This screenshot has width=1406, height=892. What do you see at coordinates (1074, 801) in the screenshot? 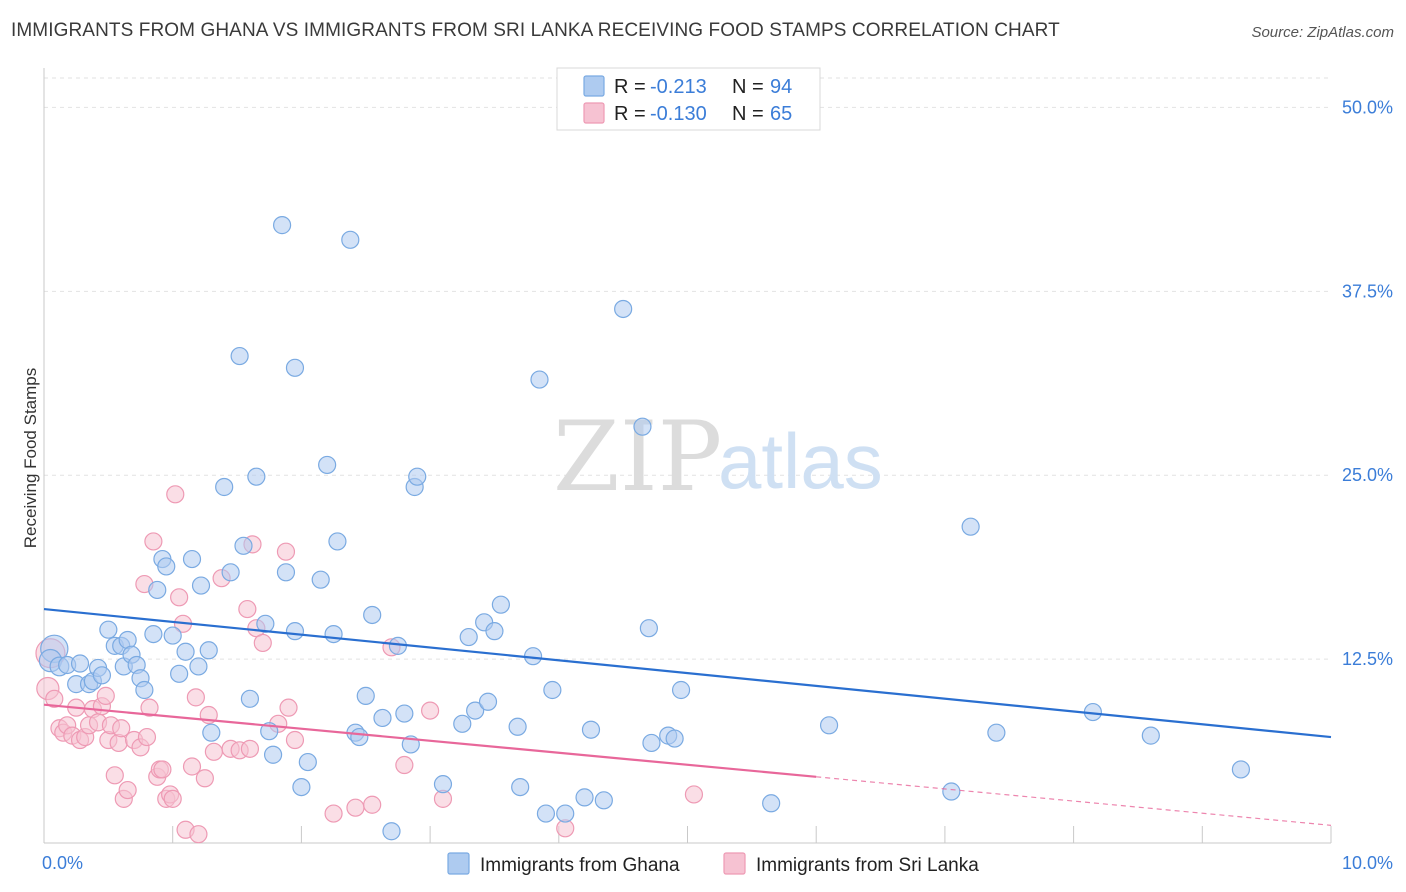
I see `trendline-srilanka-extension` at bounding box center [1074, 801].